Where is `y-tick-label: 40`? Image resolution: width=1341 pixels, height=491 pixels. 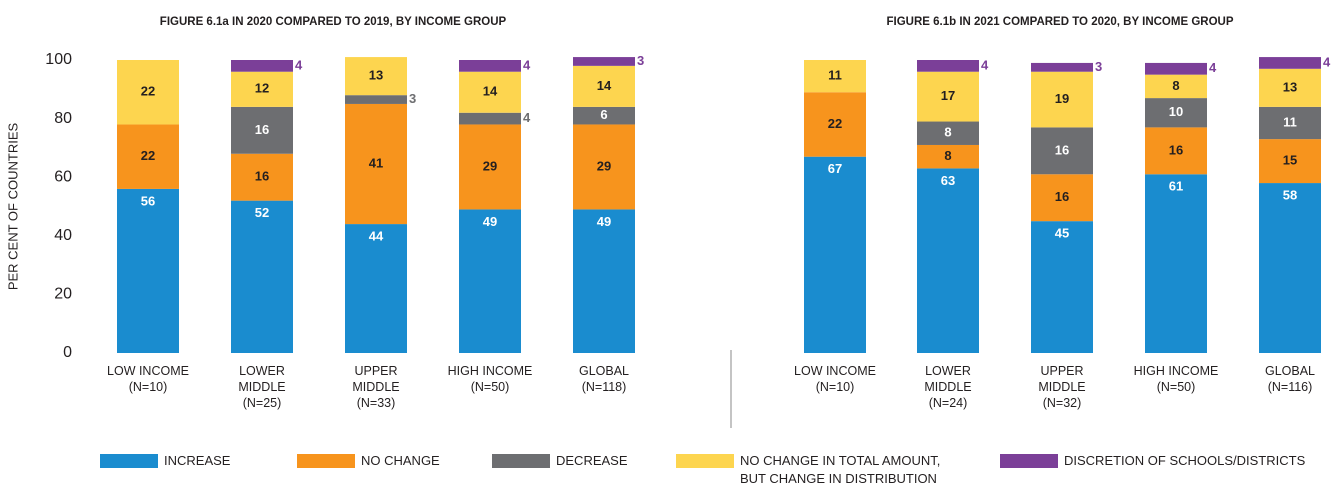 y-tick-label: 40 is located at coordinates (63, 235).